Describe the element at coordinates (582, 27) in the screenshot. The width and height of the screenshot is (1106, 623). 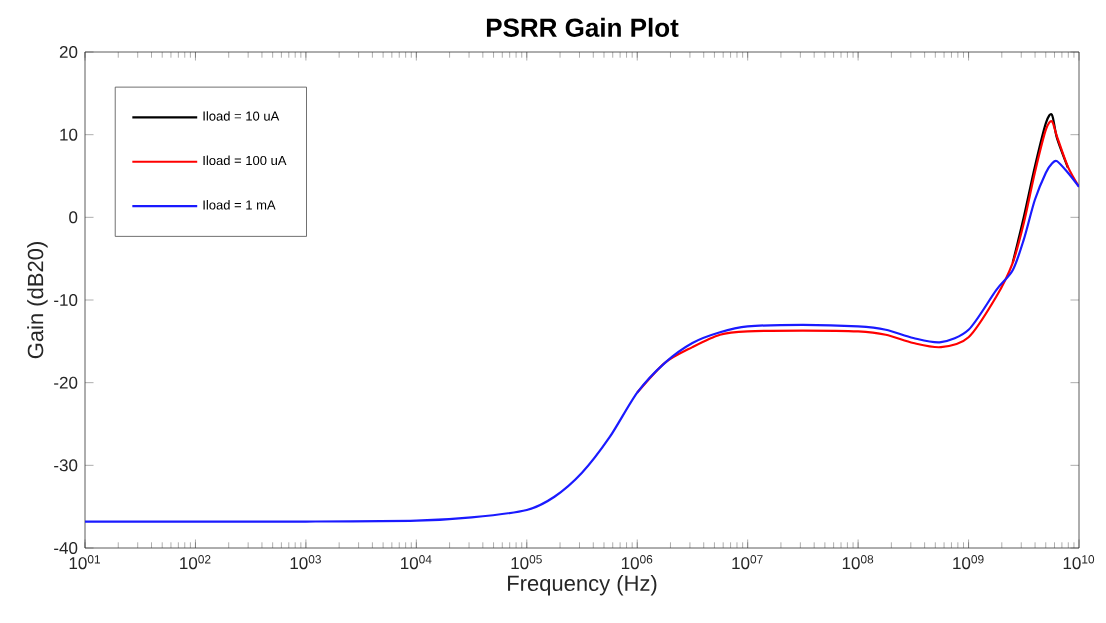
I see `chart-title: PSRR Gain Plot` at that location.